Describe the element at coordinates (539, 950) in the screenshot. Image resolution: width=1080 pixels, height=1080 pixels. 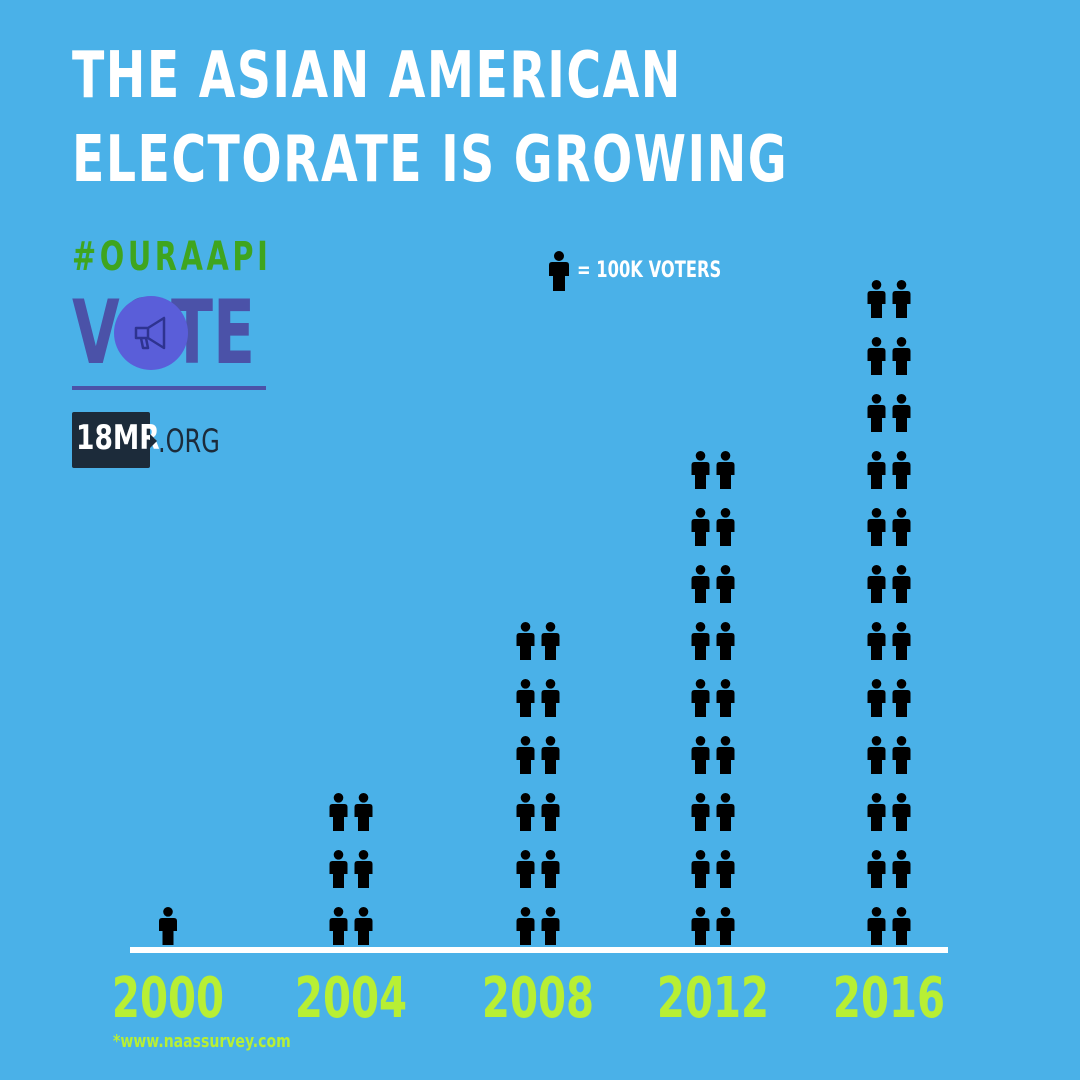
I see `chart-baseline` at that location.